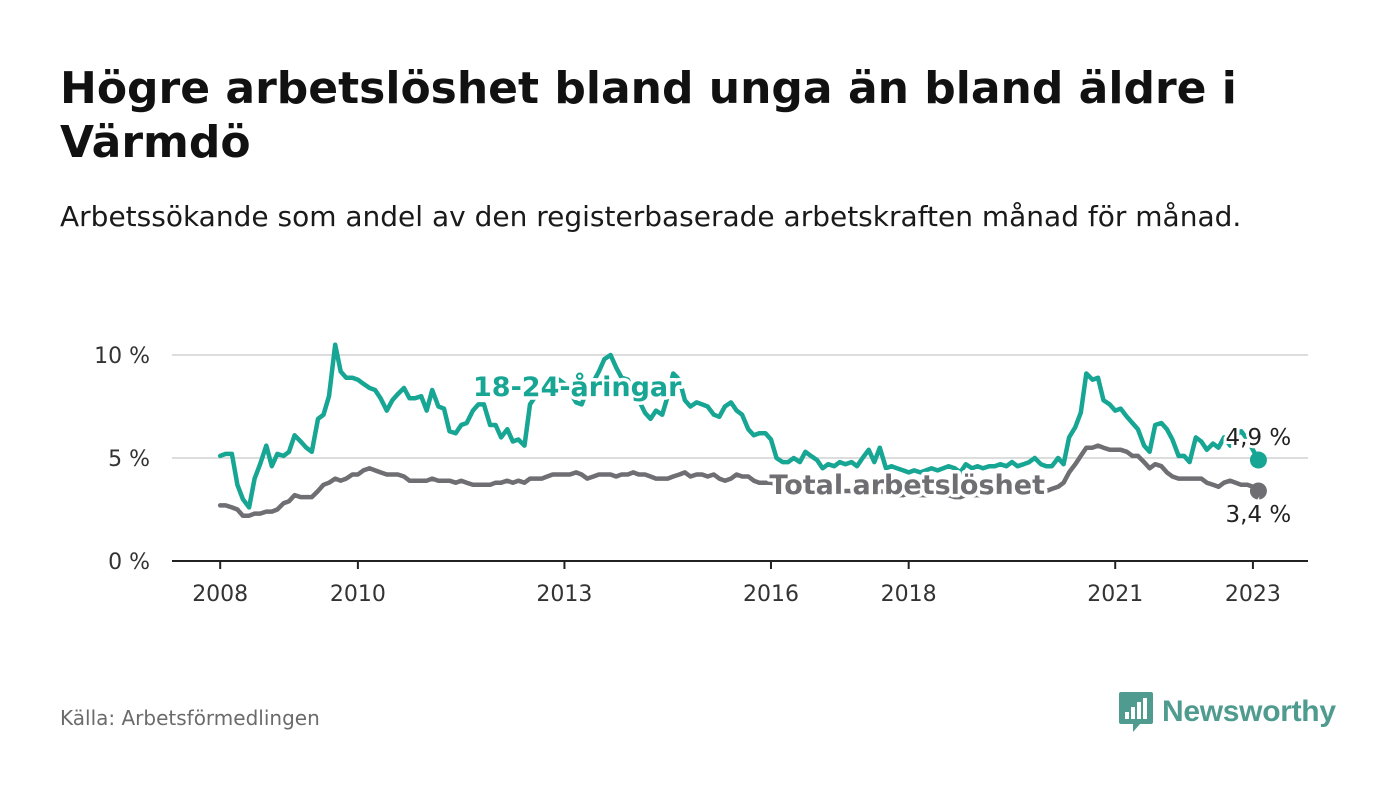 The image size is (1400, 794). I want to click on end-value-label-total: 3,4 %, so click(1259, 515).